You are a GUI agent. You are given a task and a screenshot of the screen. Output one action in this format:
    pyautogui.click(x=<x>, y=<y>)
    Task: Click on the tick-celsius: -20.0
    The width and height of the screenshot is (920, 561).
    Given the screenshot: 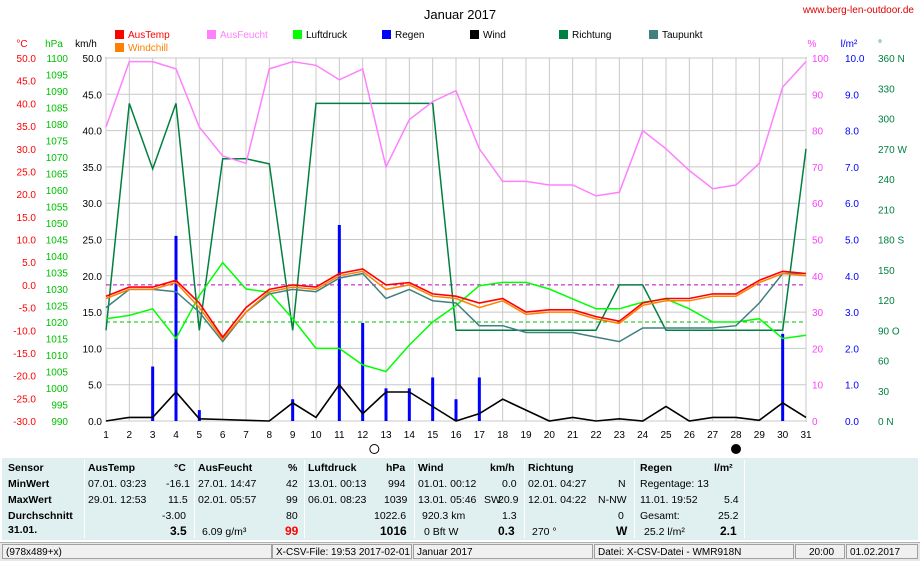 What is the action you would take?
    pyautogui.click(x=24, y=377)
    